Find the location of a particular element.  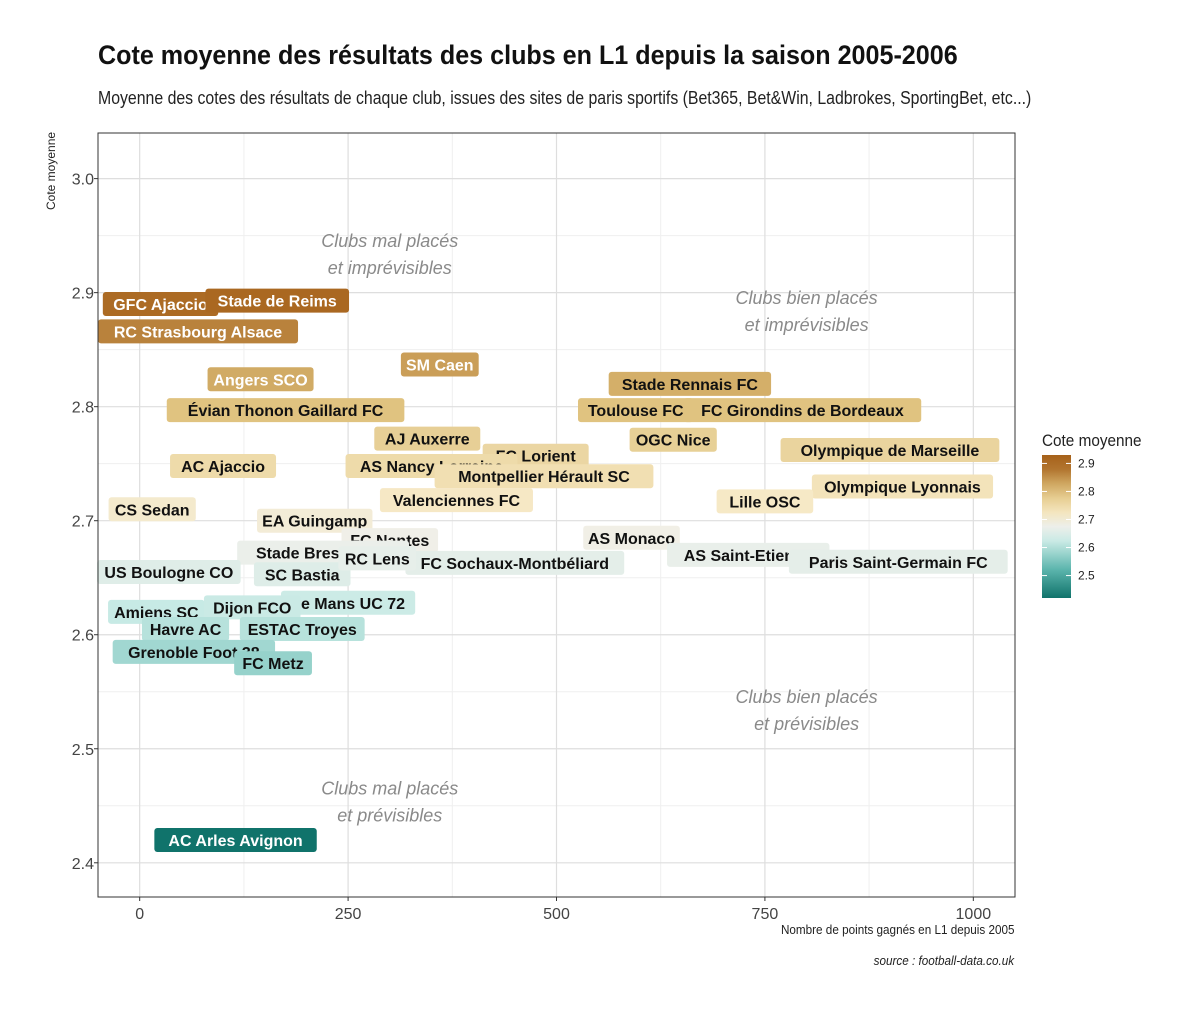

club-label-text: SM Caen is located at coordinates (440, 365).